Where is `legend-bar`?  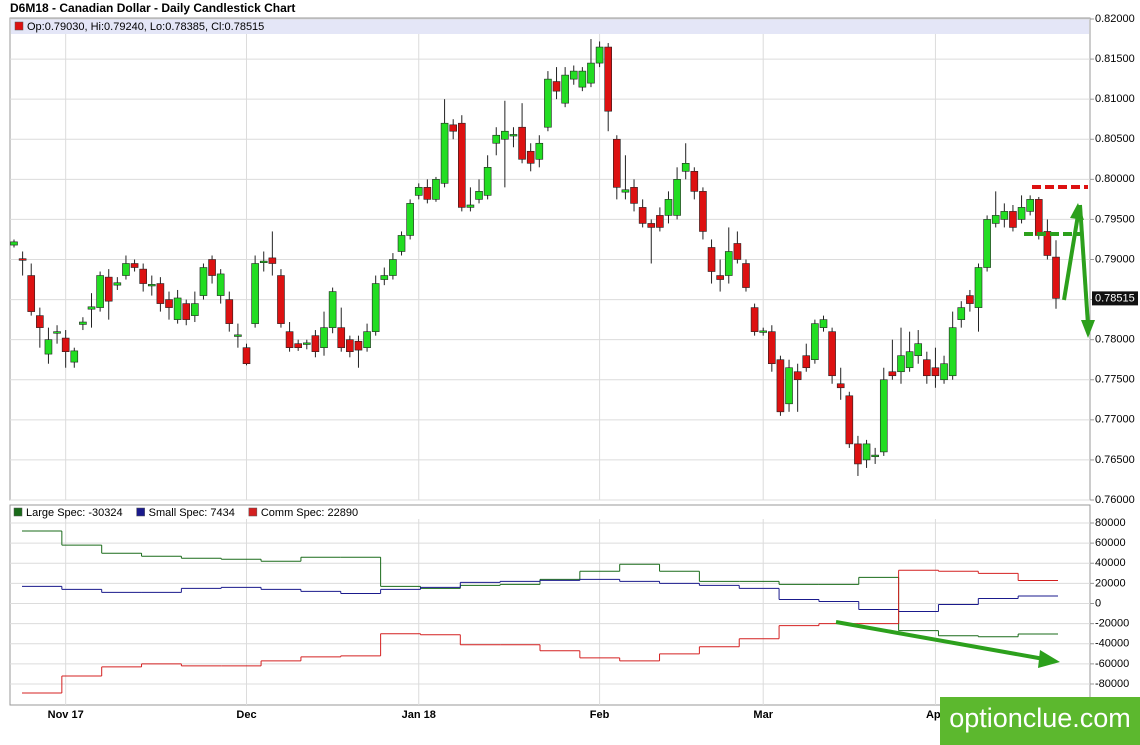
legend-bar is located at coordinates (550, 512).